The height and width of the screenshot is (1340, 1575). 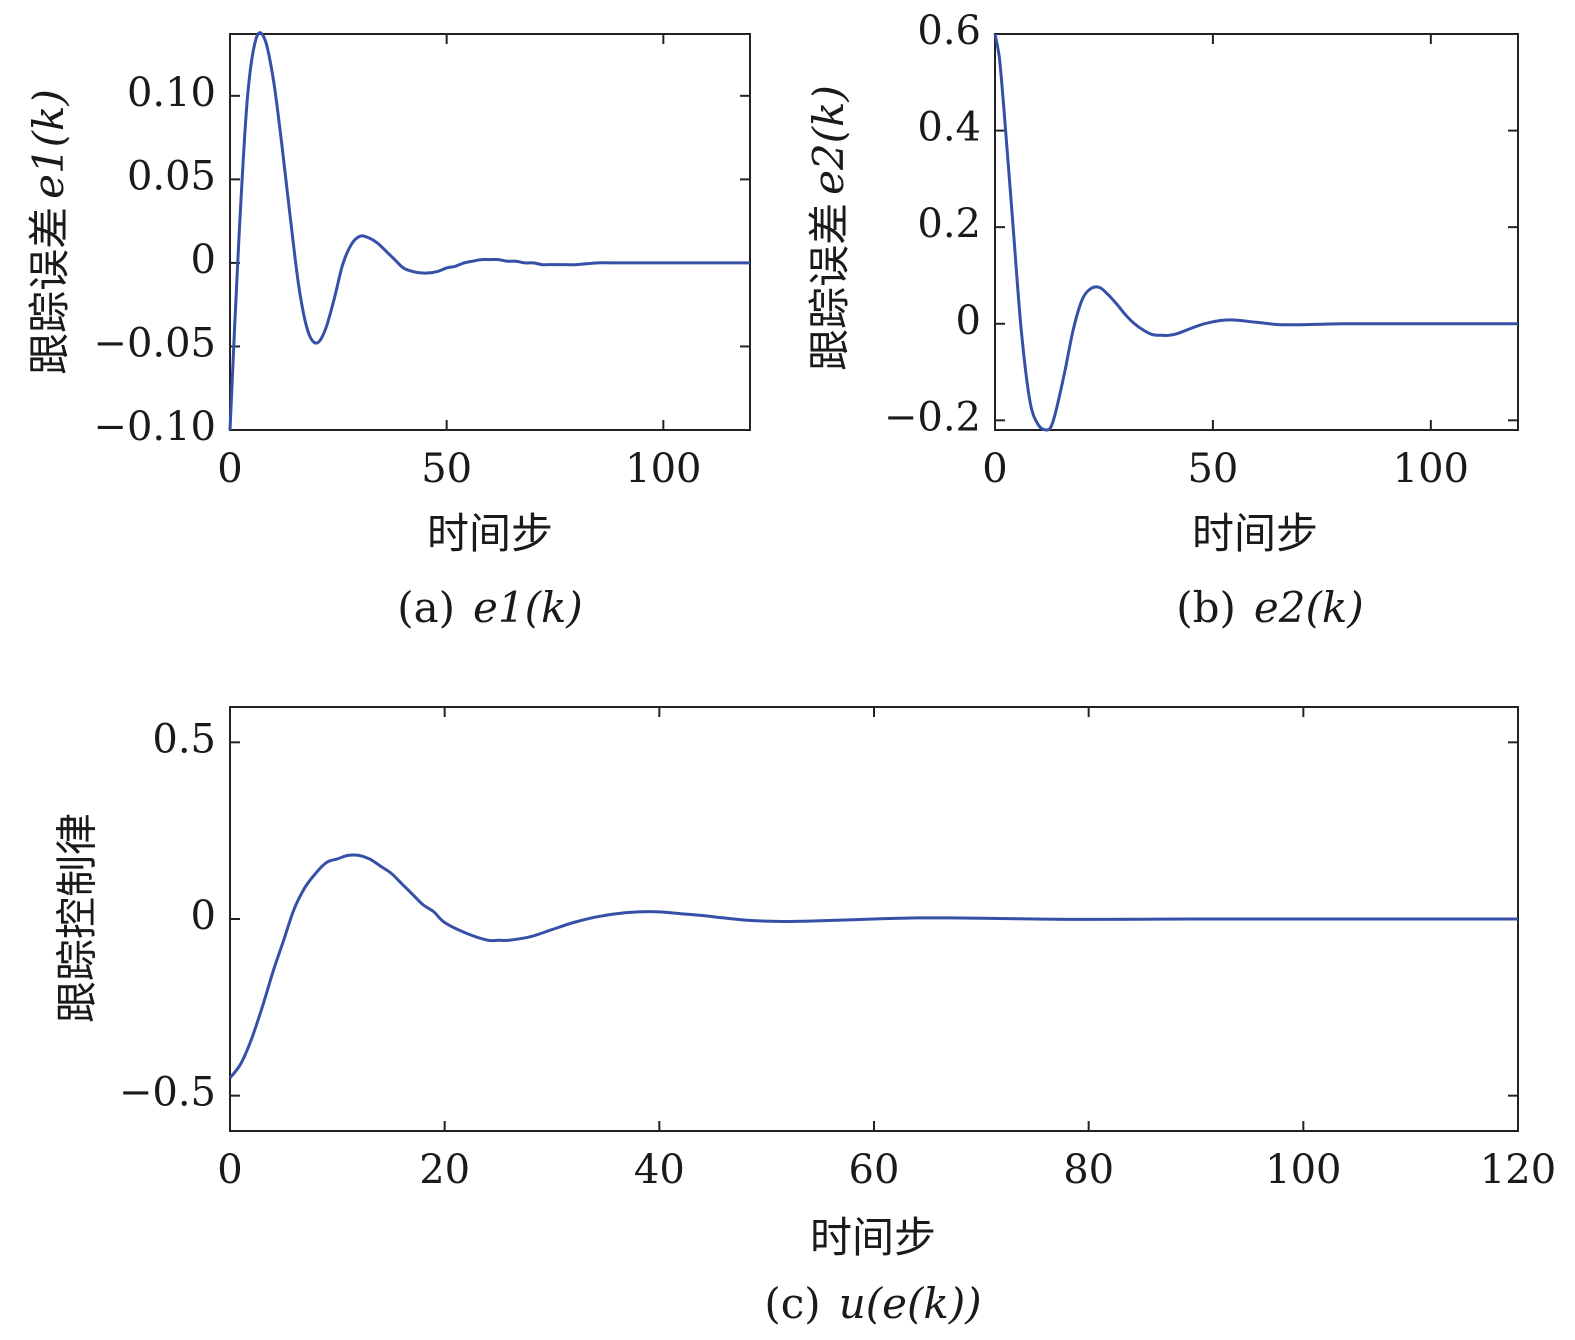 I want to click on y-tick-label-b: 0.6, so click(x=949, y=31).